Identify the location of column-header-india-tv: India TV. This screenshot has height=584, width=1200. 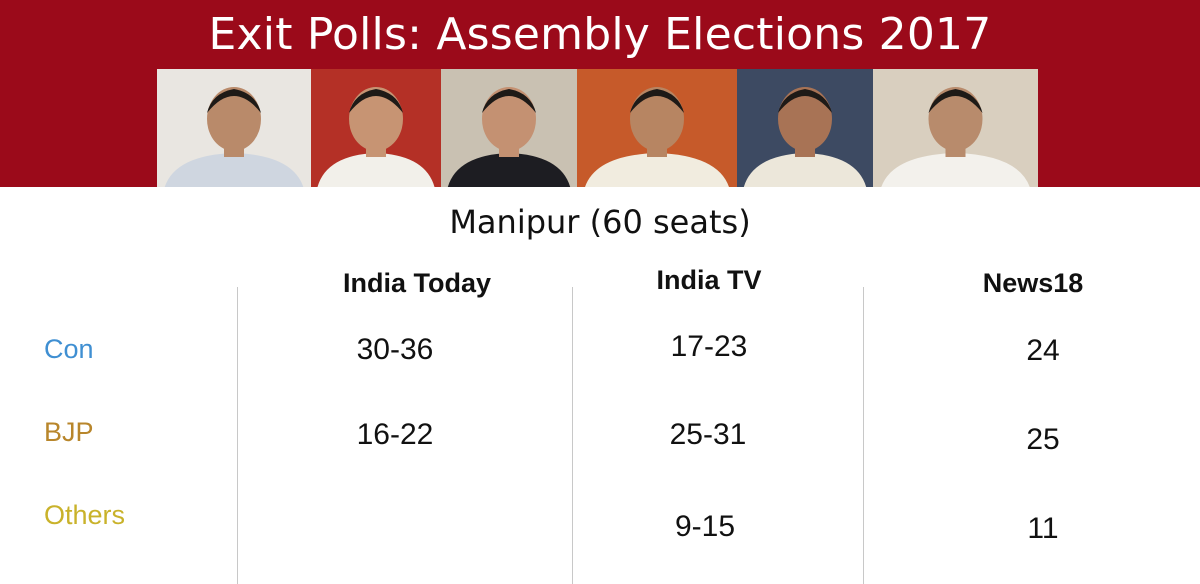
(709, 280).